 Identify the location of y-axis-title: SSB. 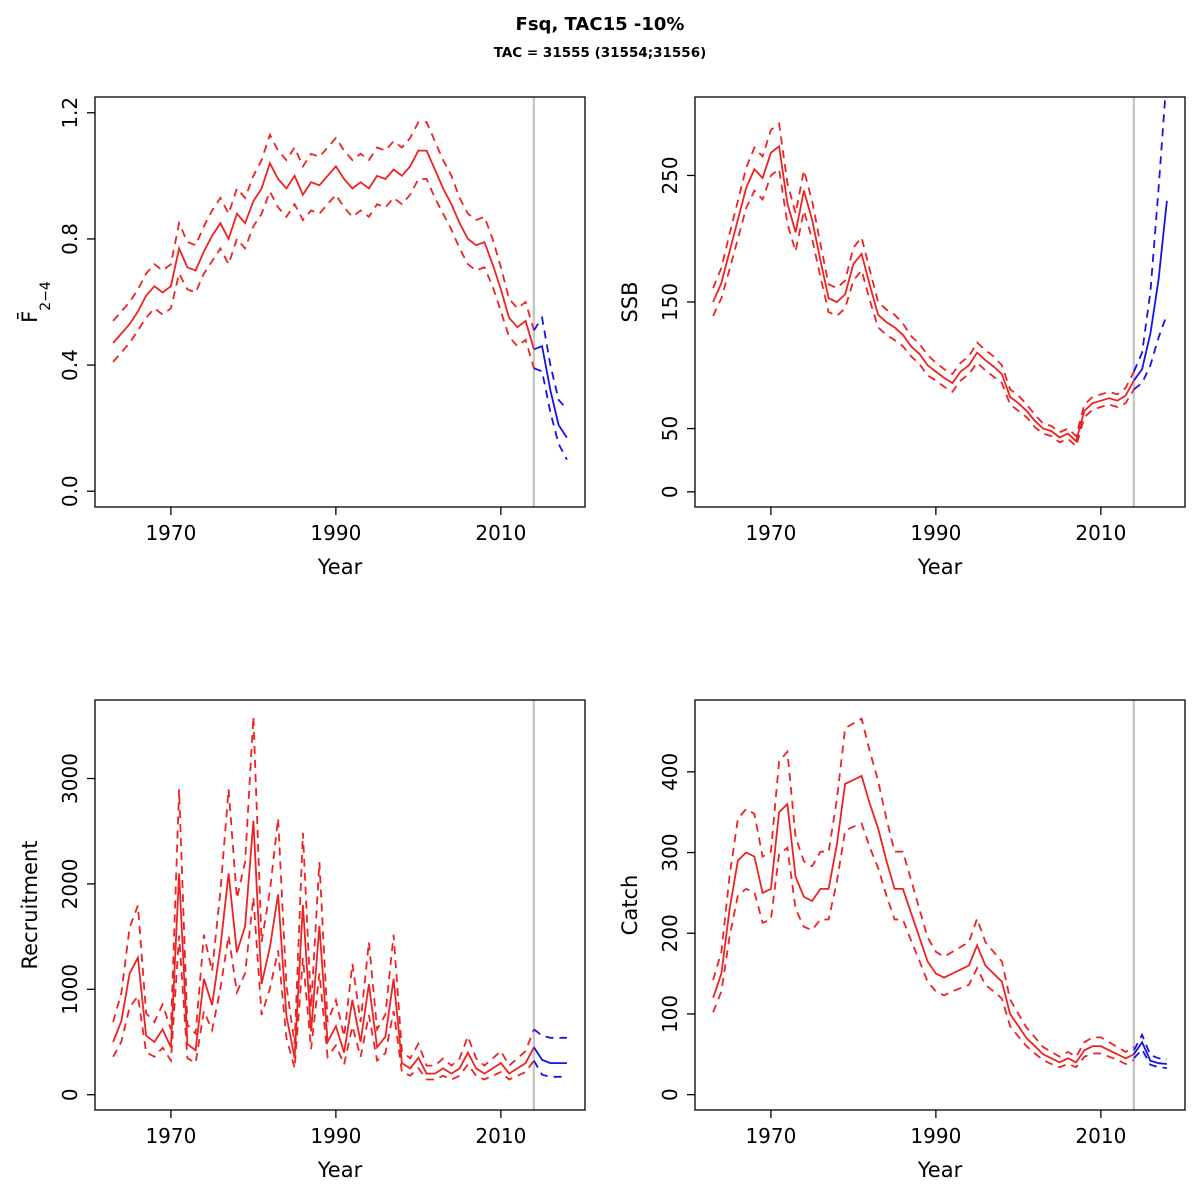
(630, 301).